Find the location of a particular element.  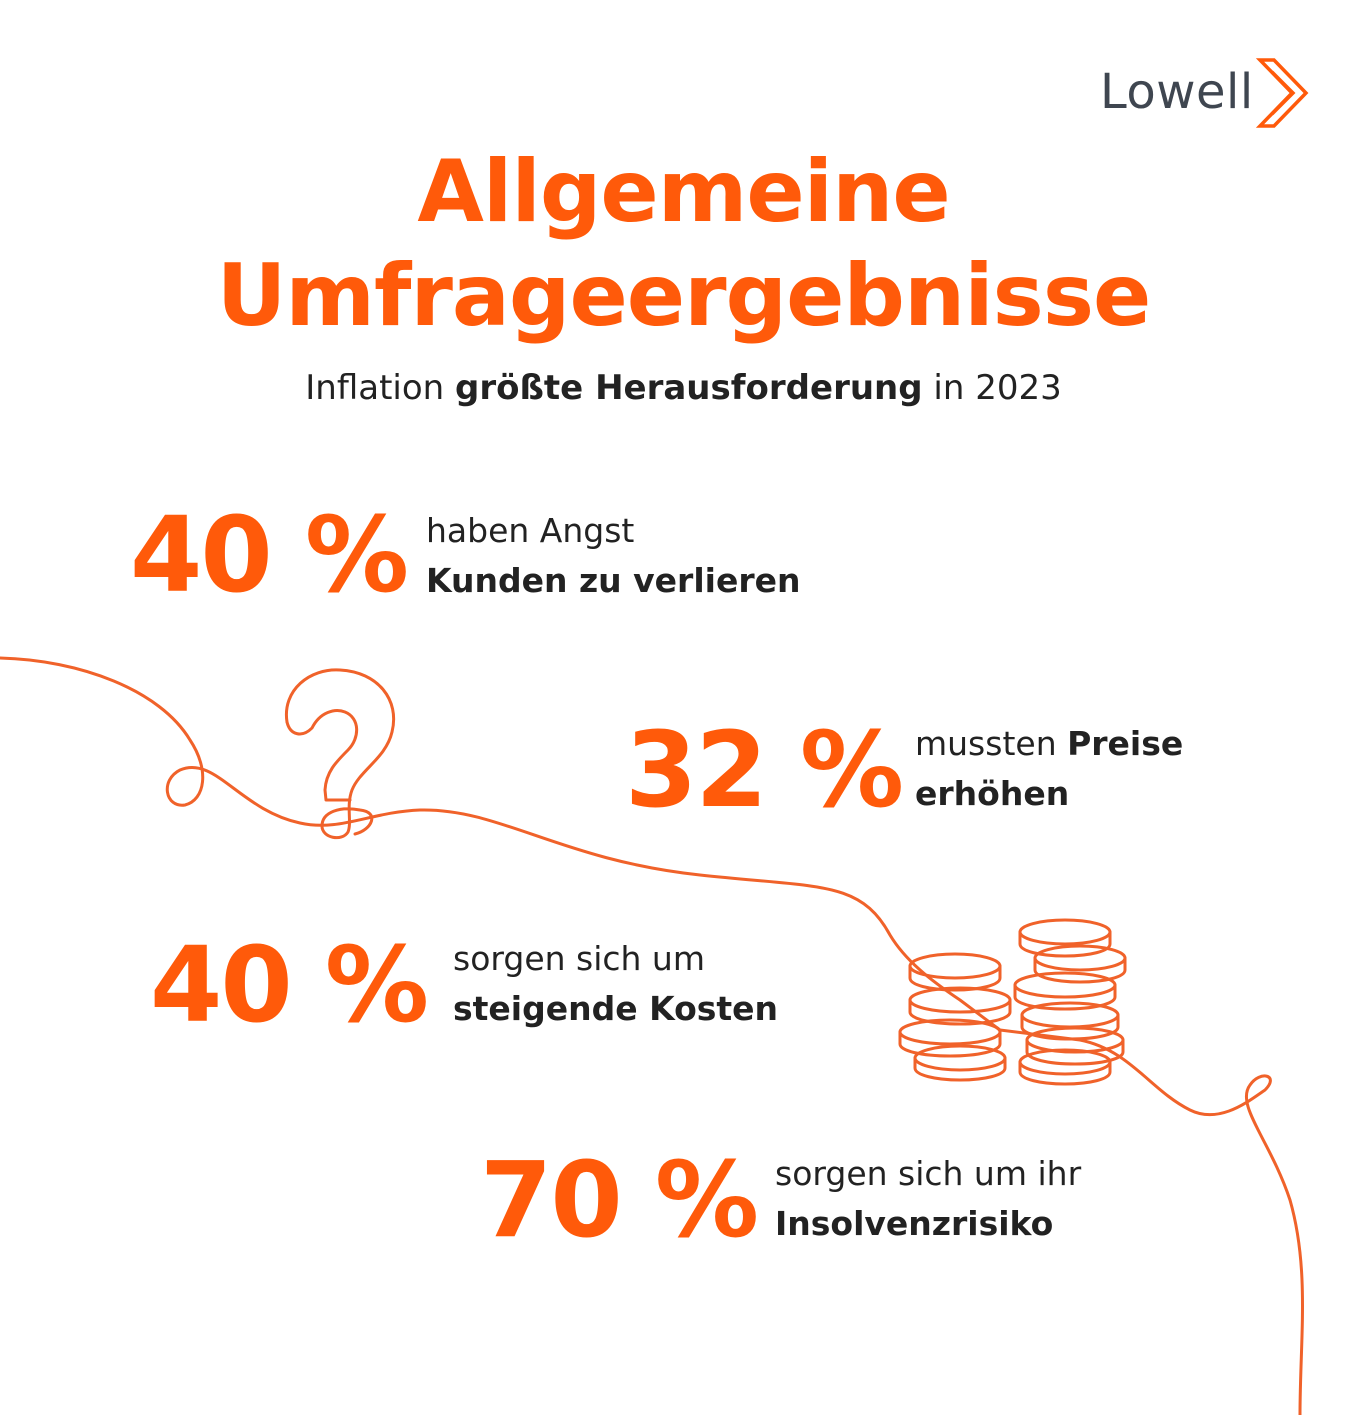

subtitle-part-1: Inflation is located at coordinates (380, 388).